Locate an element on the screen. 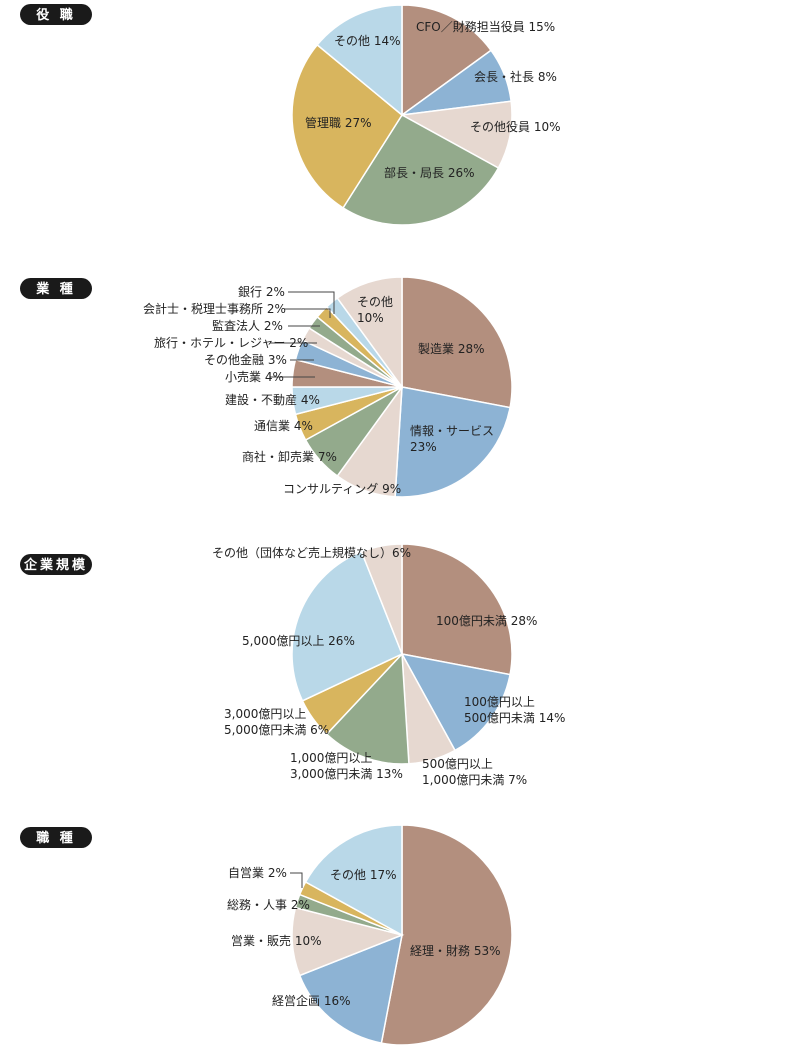 The image size is (807, 1056). slice-label: 通信業 4% is located at coordinates (283, 426).